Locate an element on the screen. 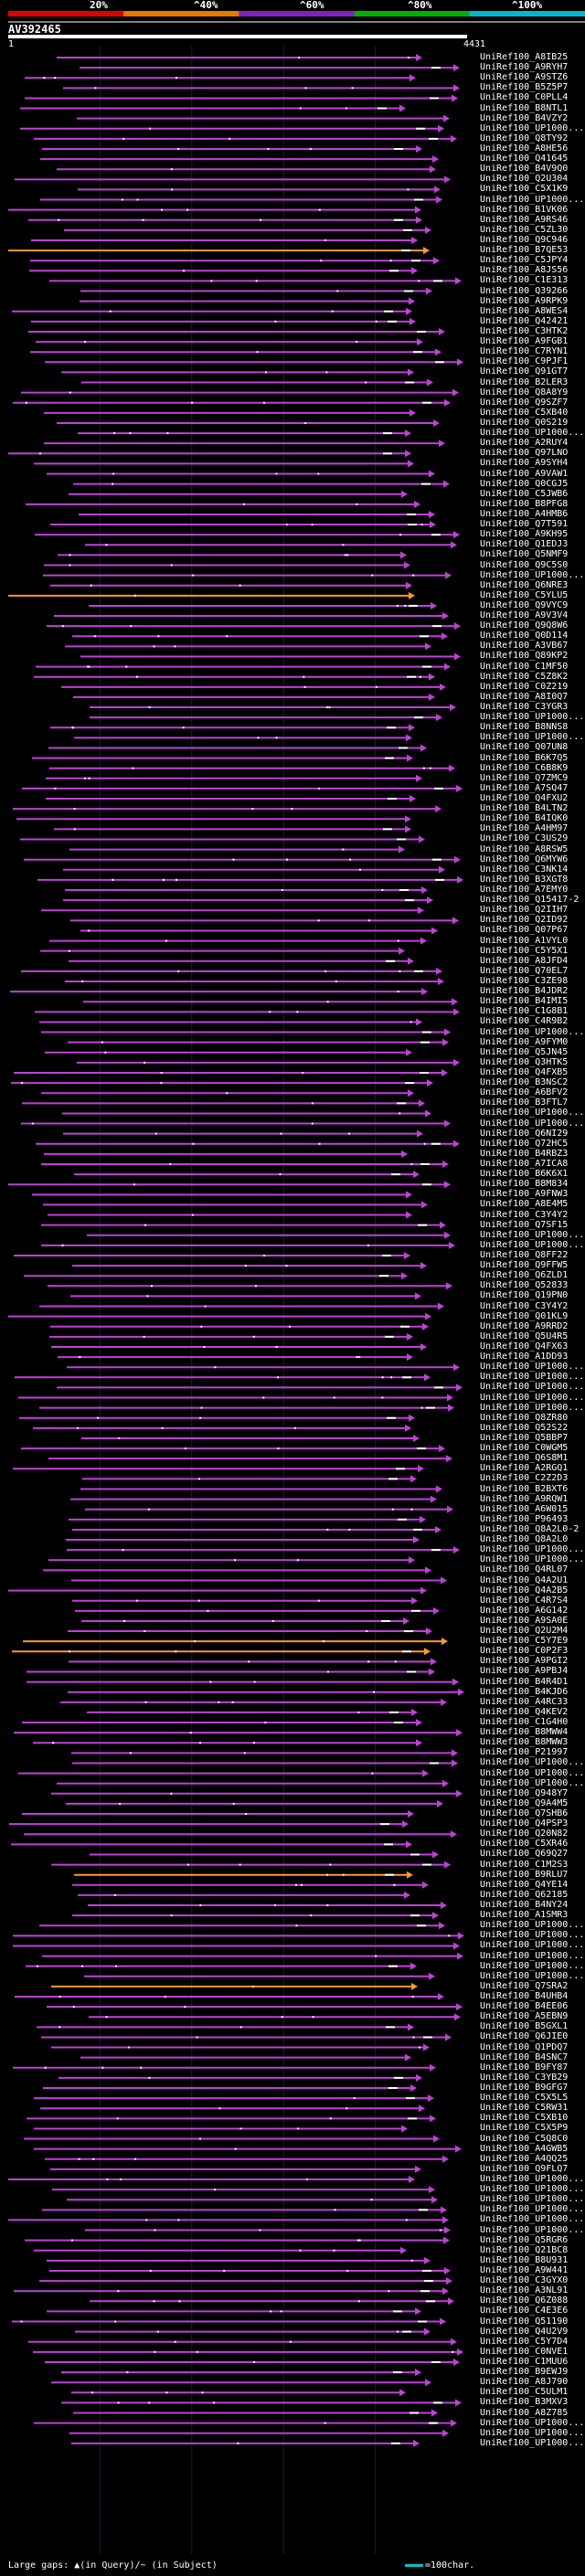 This screenshot has width=585, height=2576. hit-label: UniRef100_A8HE56 is located at coordinates (524, 148).